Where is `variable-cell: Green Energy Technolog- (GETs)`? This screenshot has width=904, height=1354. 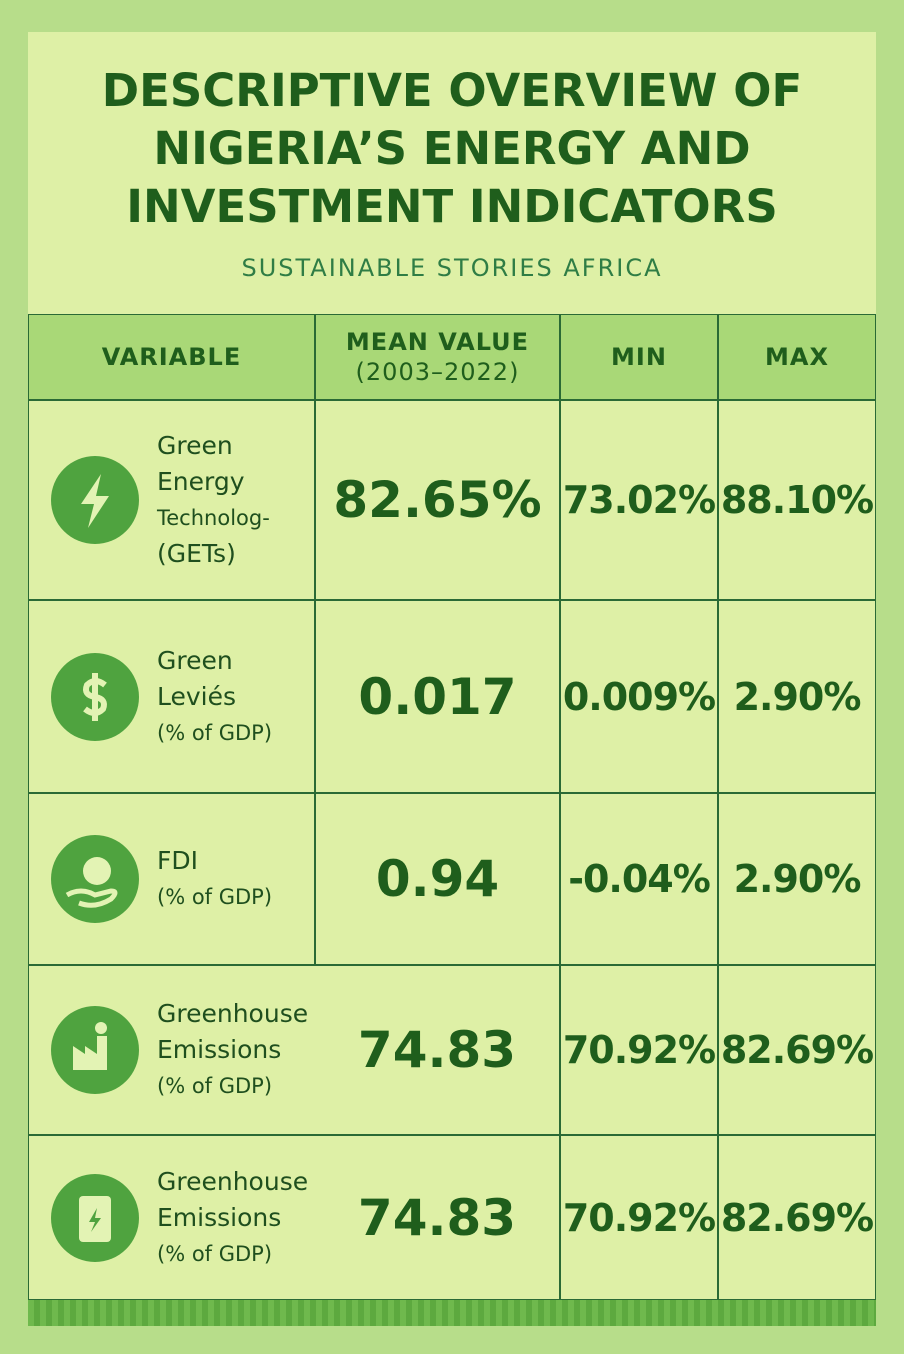
variable-cell: Green Energy Technolog- (GETs) is located at coordinates (171, 500).